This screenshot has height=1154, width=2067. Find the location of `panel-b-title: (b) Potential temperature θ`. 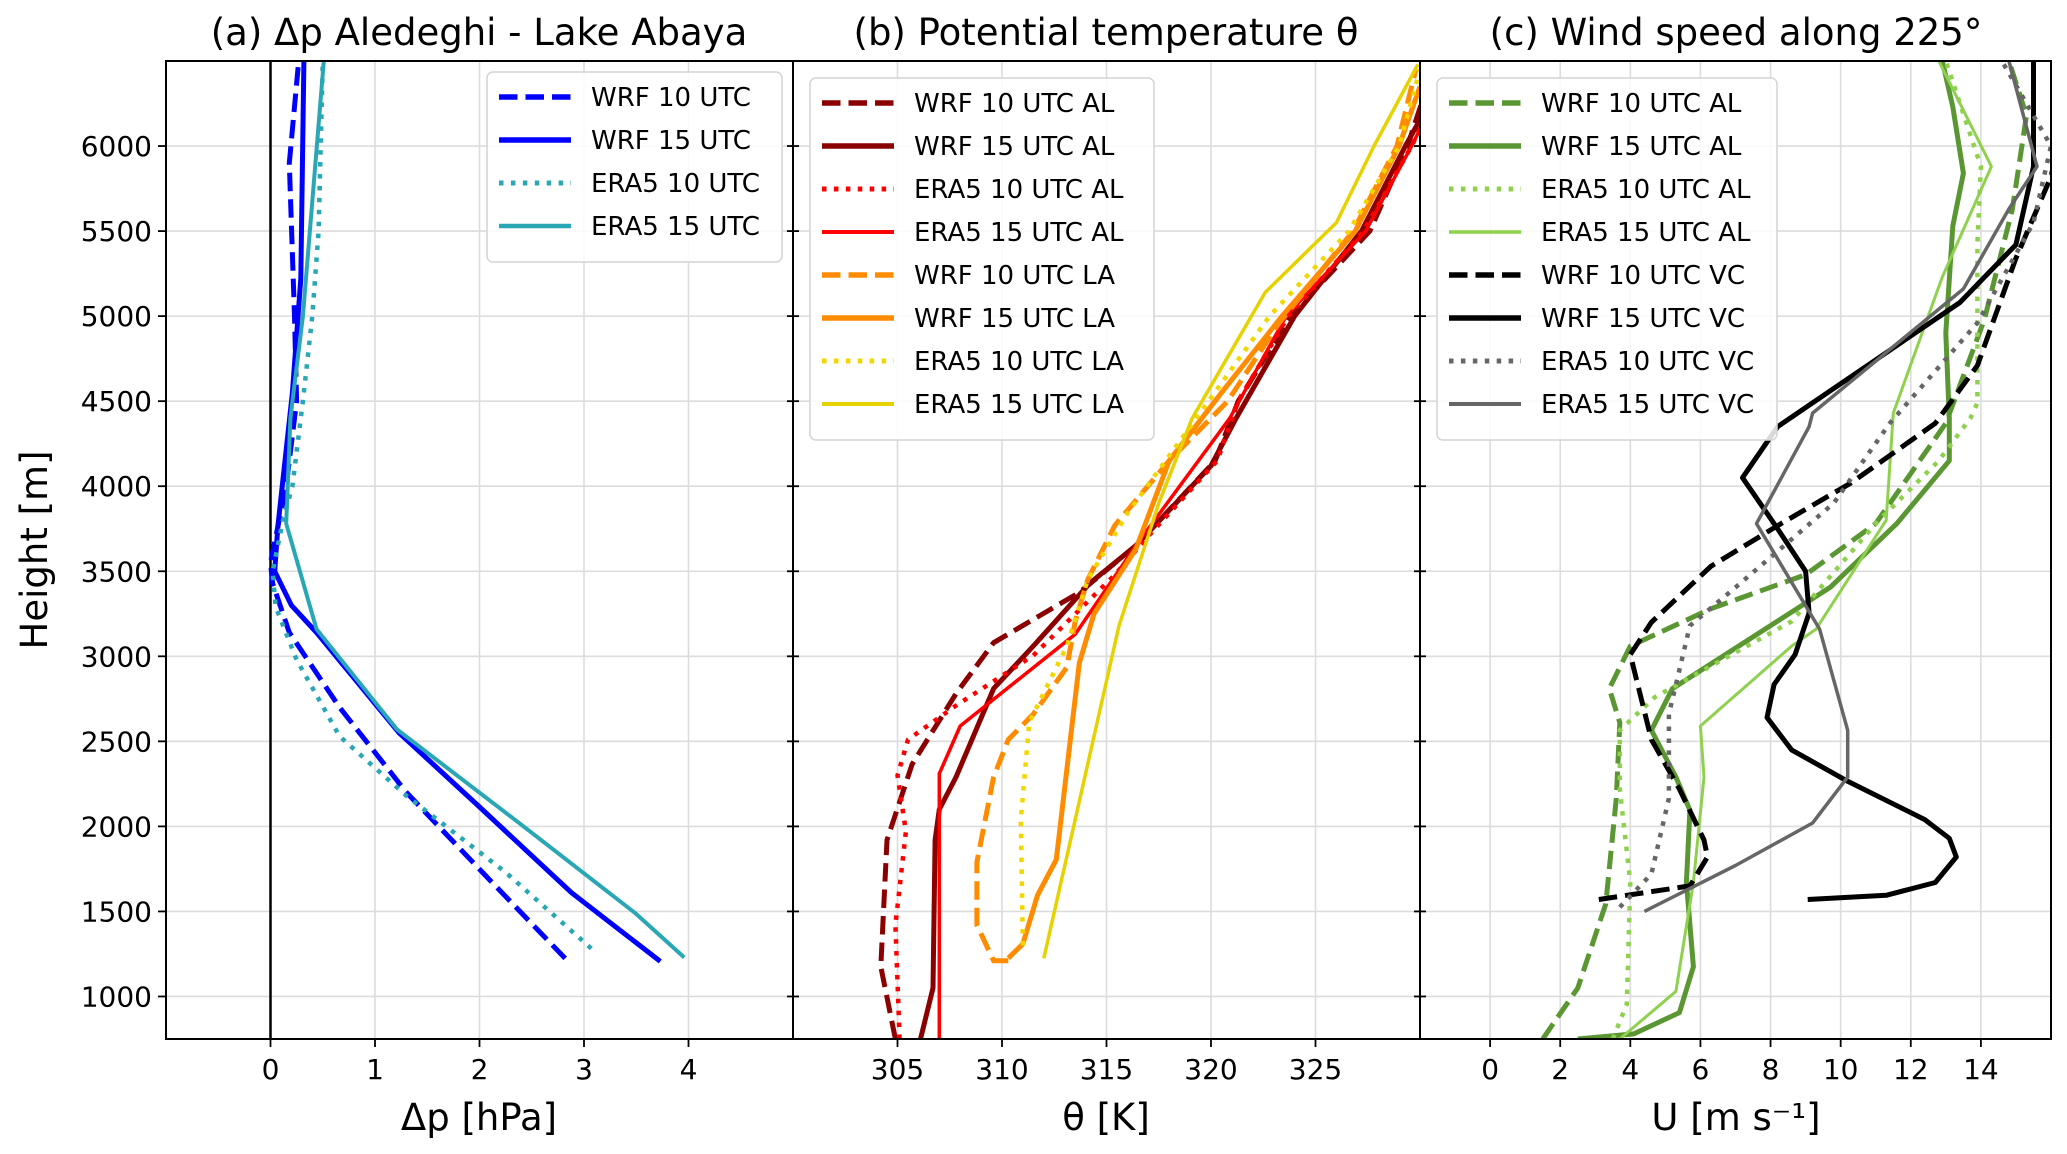

panel-b-title: (b) Potential temperature θ is located at coordinates (1106, 32).